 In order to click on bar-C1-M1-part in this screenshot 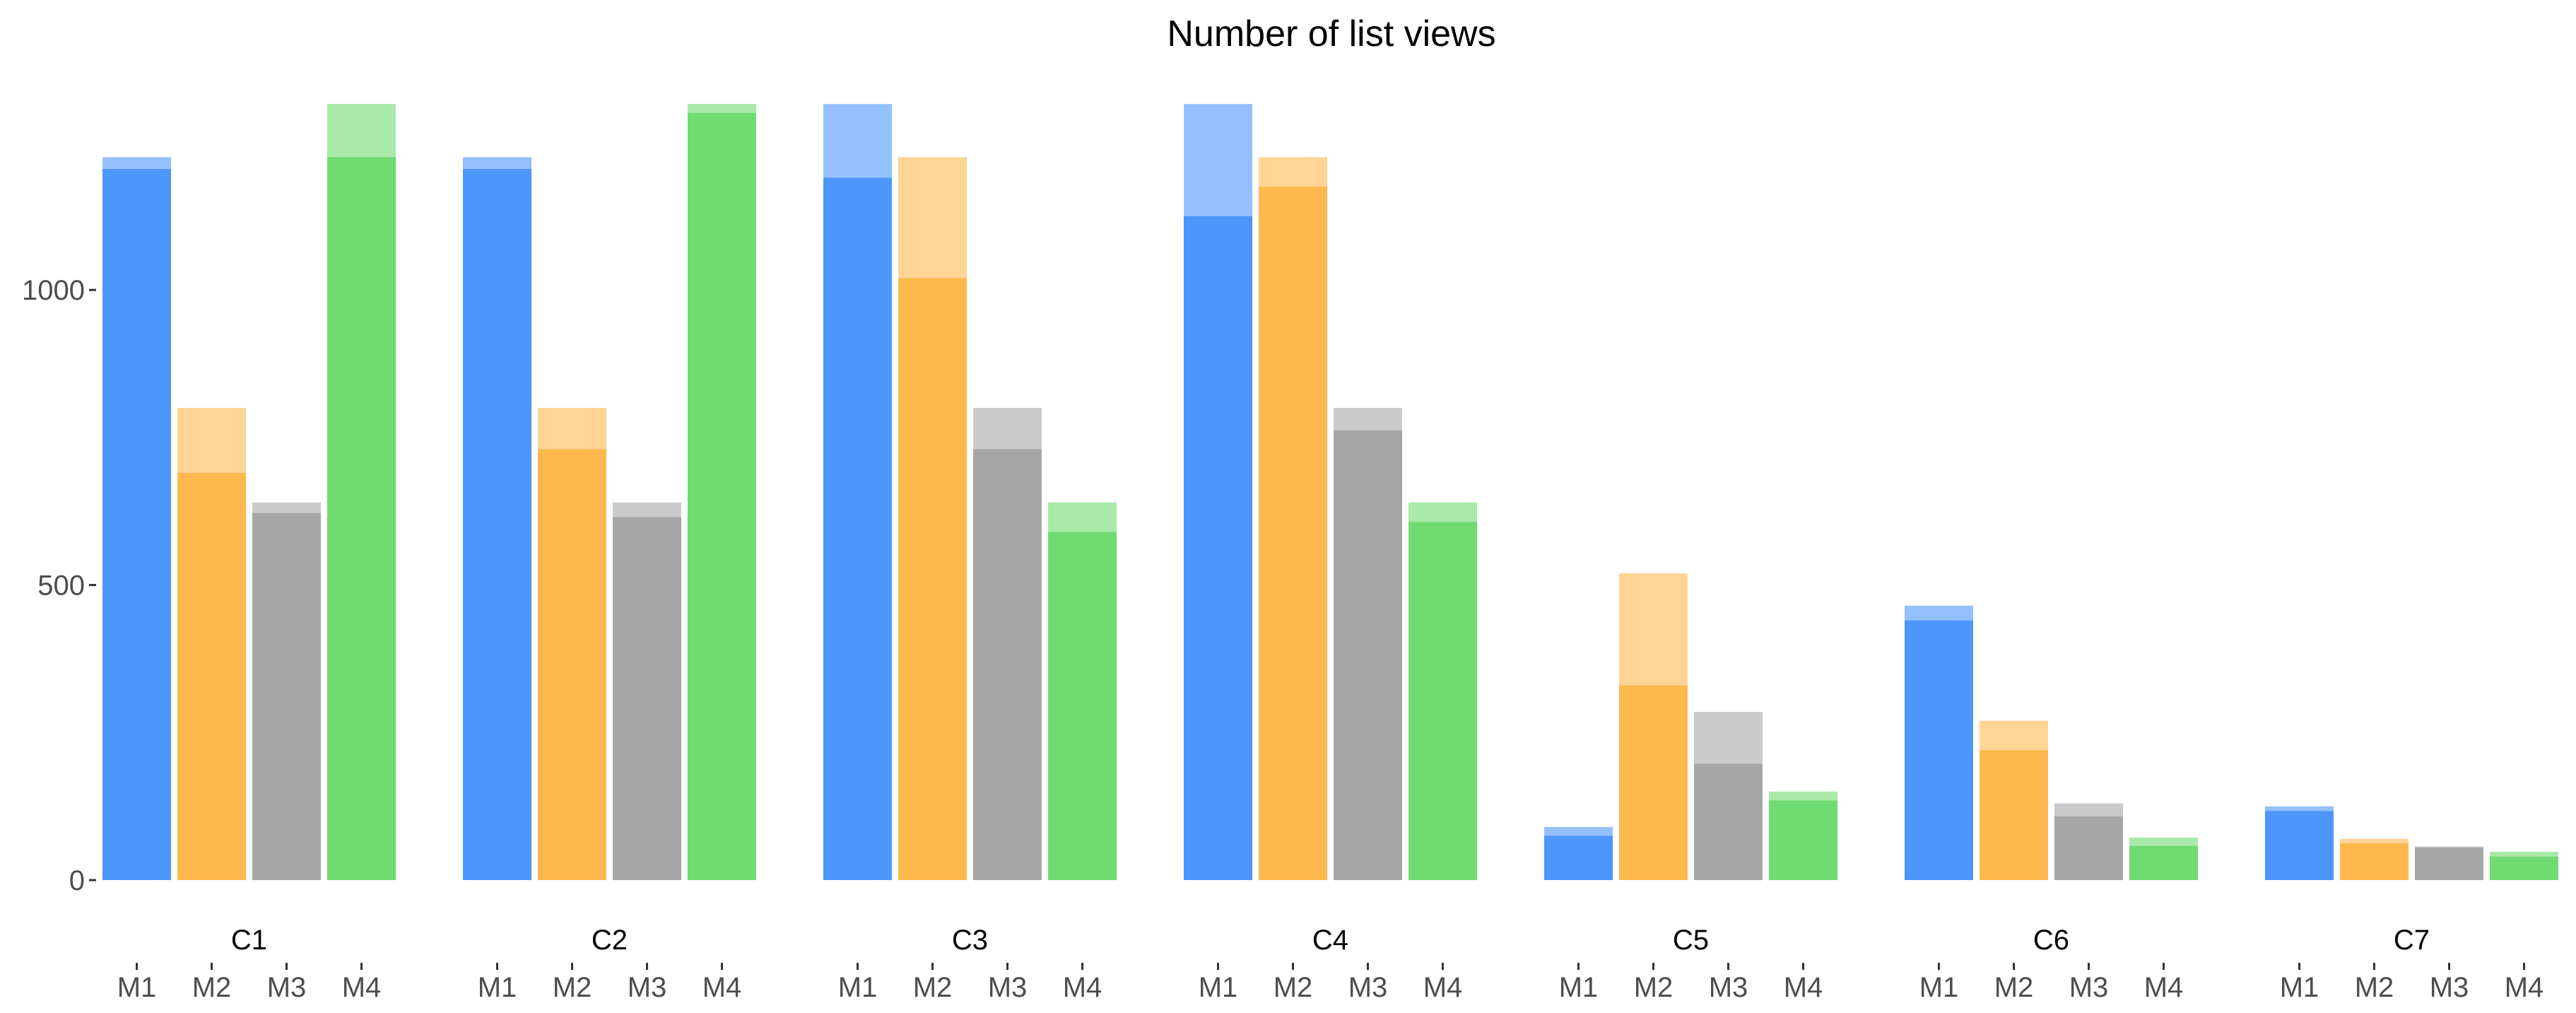, I will do `click(136, 524)`.